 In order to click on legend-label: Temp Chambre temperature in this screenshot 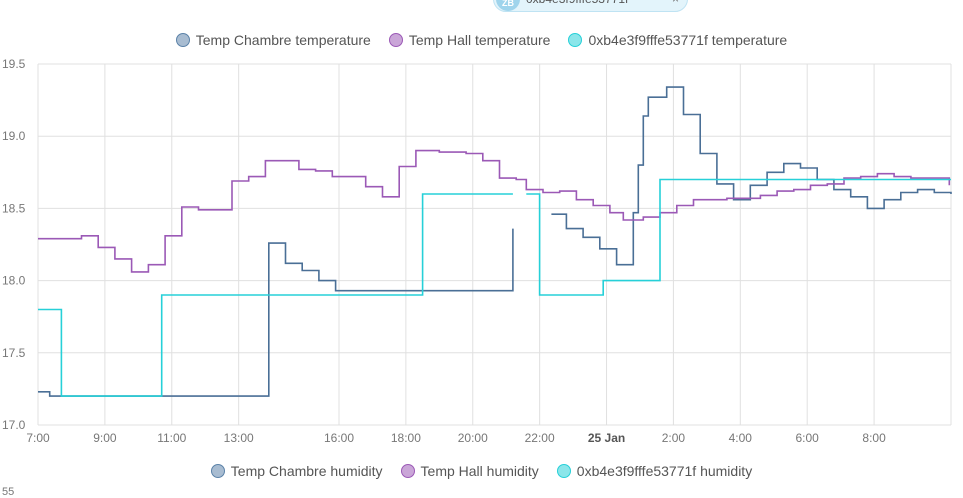, I will do `click(283, 40)`.